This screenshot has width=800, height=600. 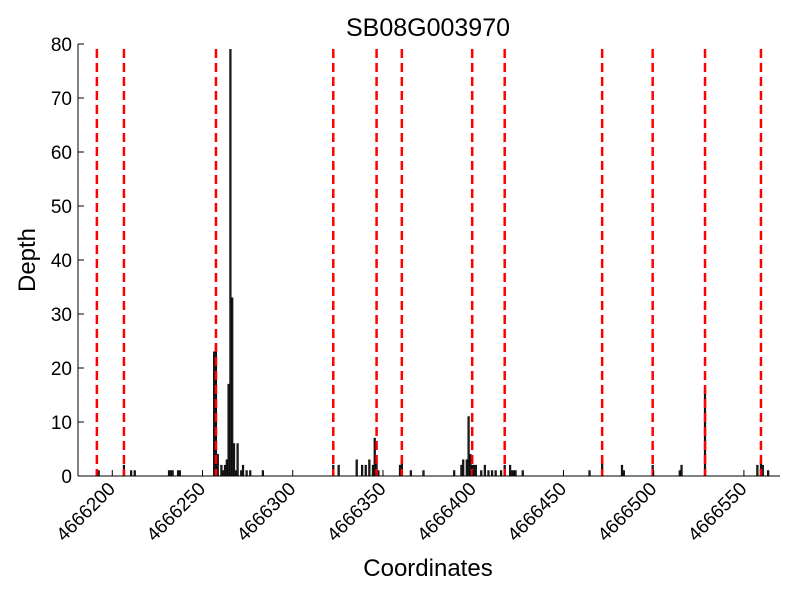 What do you see at coordinates (447, 512) in the screenshot?
I see `x-tick-label: 4666400` at bounding box center [447, 512].